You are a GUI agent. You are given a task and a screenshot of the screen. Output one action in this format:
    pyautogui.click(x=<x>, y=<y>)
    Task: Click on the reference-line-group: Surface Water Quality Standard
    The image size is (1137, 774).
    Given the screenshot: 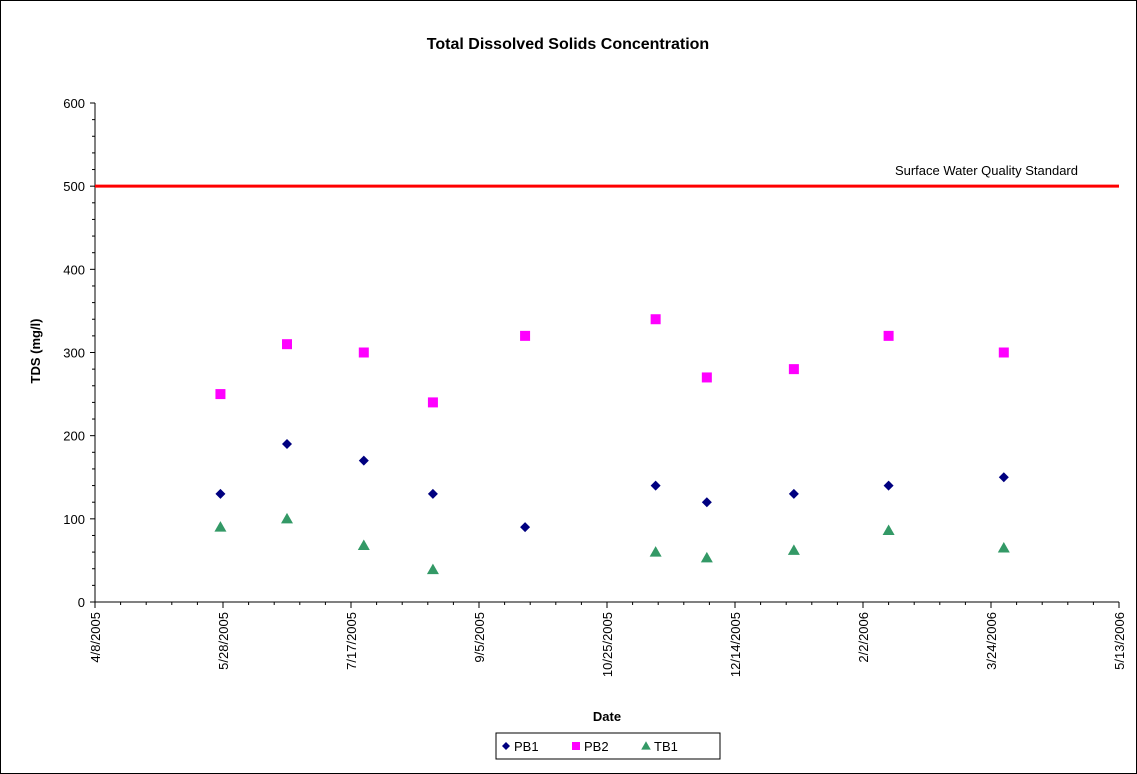 What is the action you would take?
    pyautogui.click(x=607, y=175)
    